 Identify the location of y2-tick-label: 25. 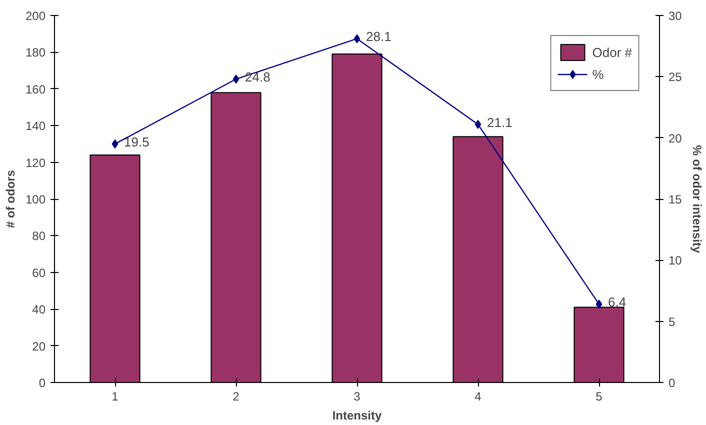
(675, 77).